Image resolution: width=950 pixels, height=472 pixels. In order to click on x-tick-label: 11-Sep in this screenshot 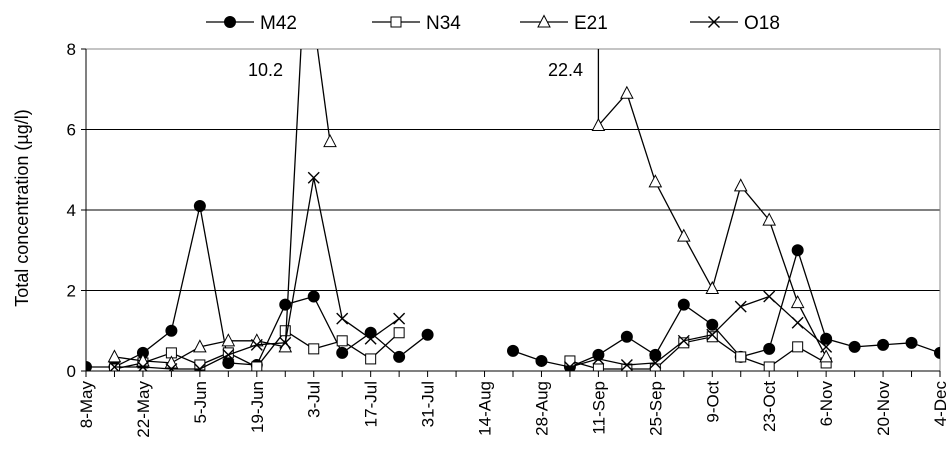, I will do `click(598, 408)`.